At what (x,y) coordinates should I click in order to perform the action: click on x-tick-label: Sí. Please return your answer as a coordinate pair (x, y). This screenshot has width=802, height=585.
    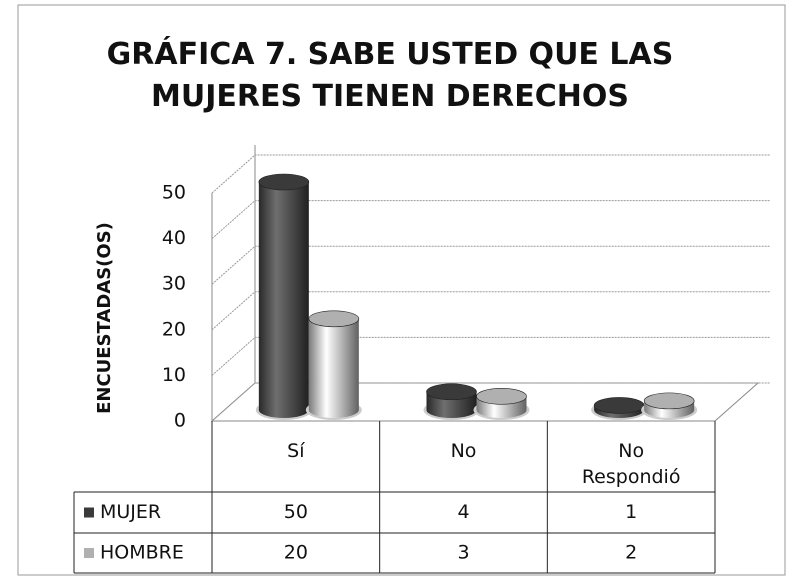
    Looking at the image, I should click on (296, 451).